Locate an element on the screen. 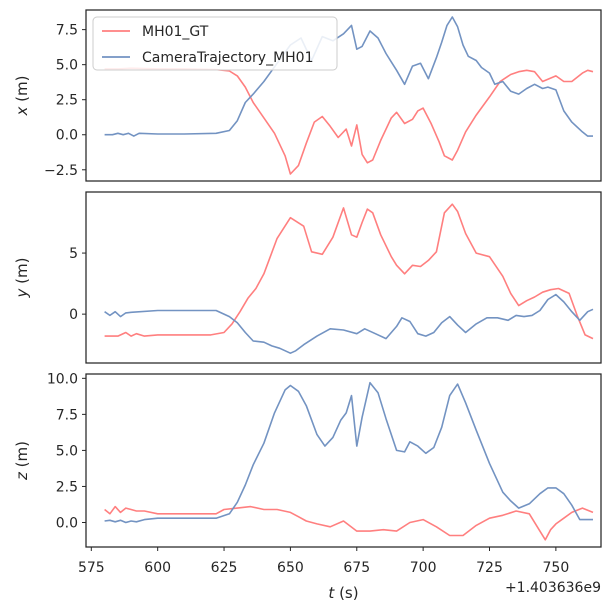  x-tick-label: 725 is located at coordinates (489, 568).